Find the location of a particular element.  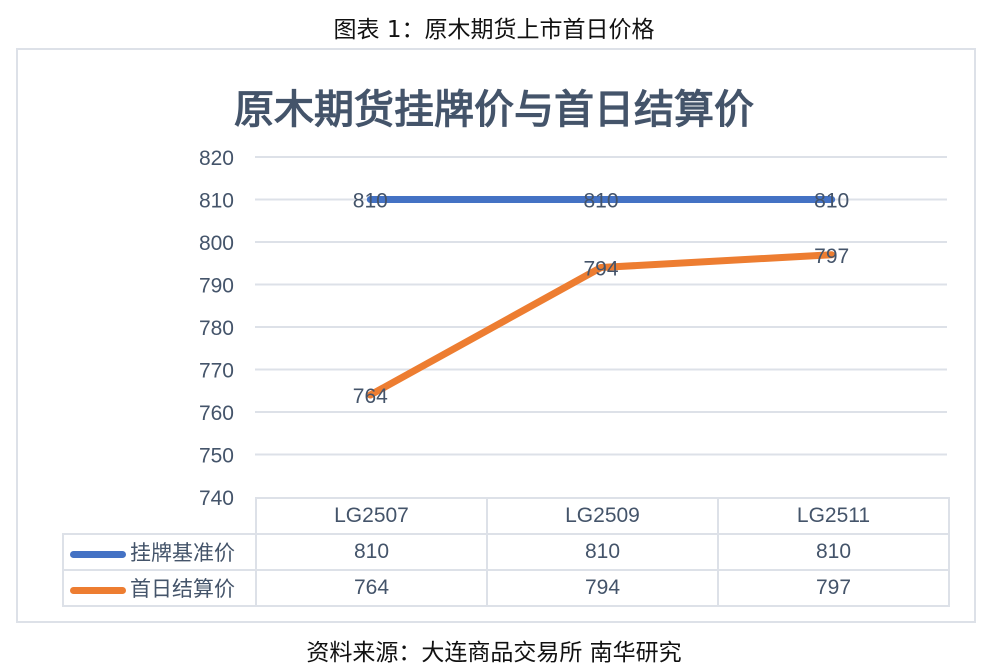

table-cell: 797 is located at coordinates (833, 588).